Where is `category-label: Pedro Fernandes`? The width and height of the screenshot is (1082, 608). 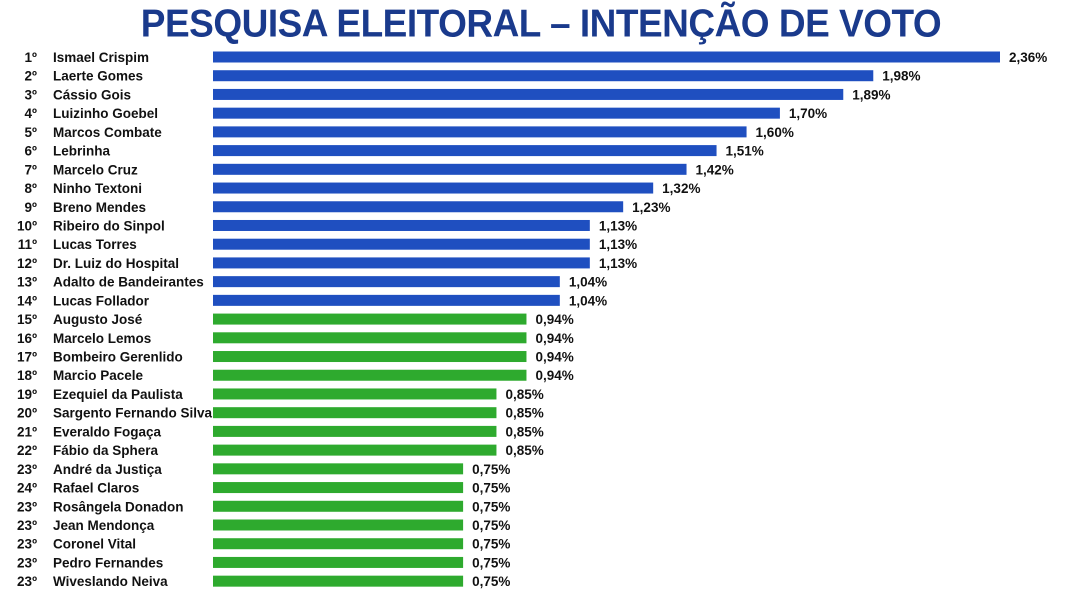
category-label: Pedro Fernandes is located at coordinates (108, 562).